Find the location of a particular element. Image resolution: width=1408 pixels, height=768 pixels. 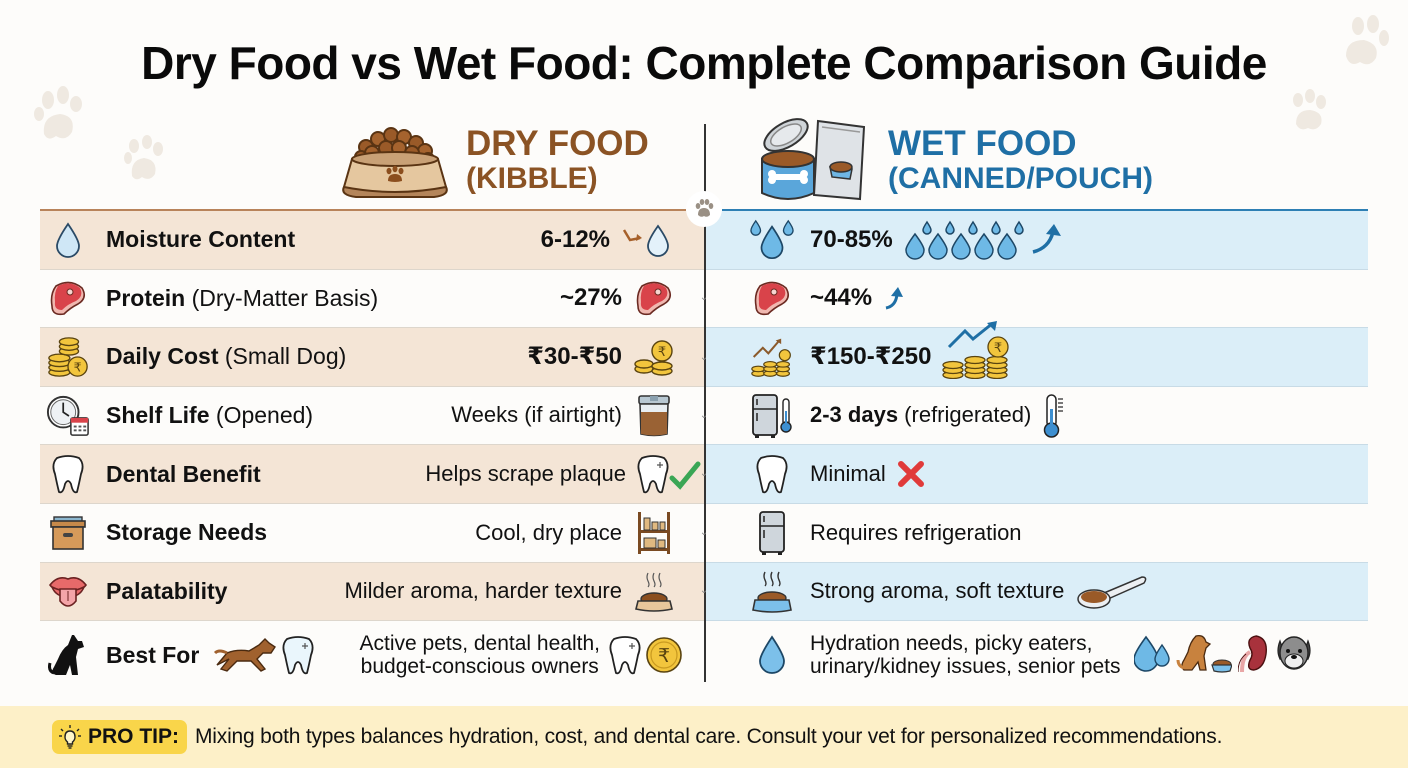

kidney-icon is located at coordinates (1252, 655).